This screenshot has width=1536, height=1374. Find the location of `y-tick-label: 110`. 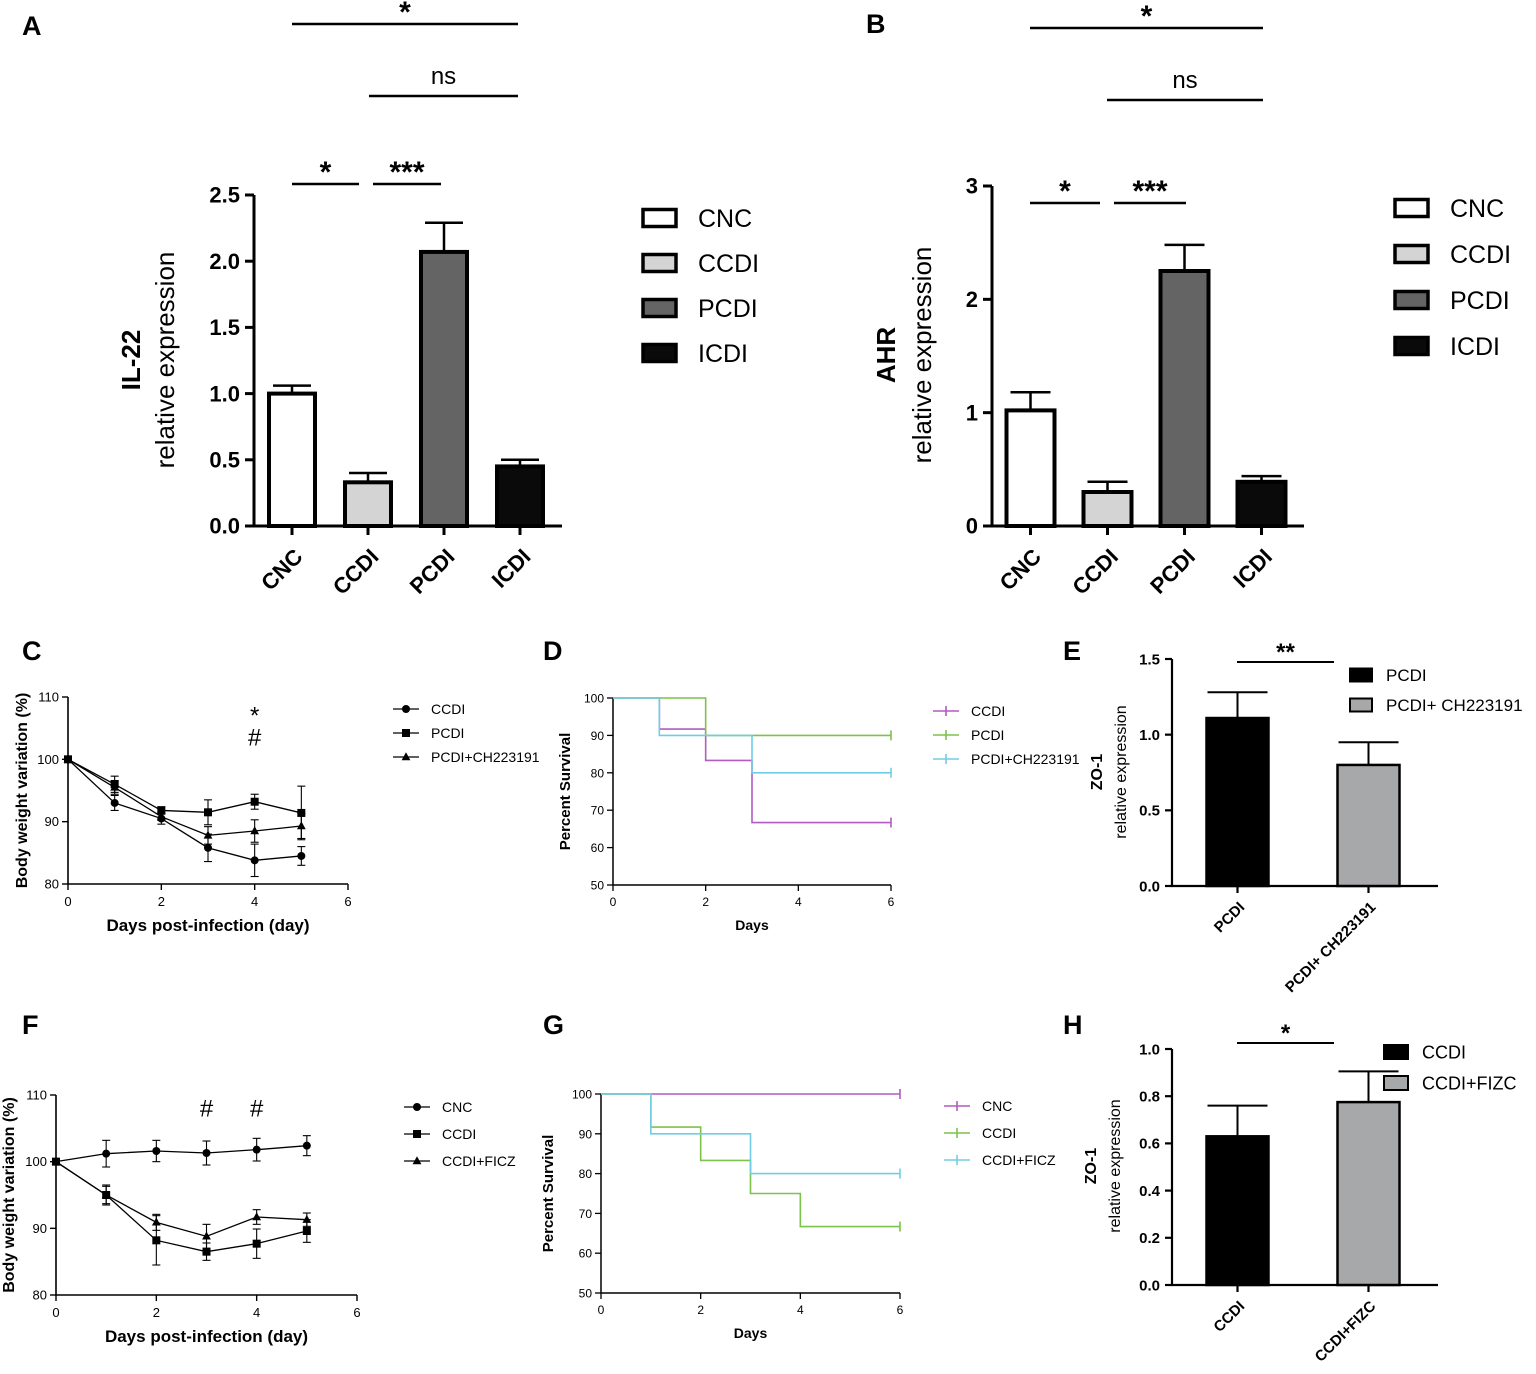

y-tick-label: 110 is located at coordinates (48, 697).